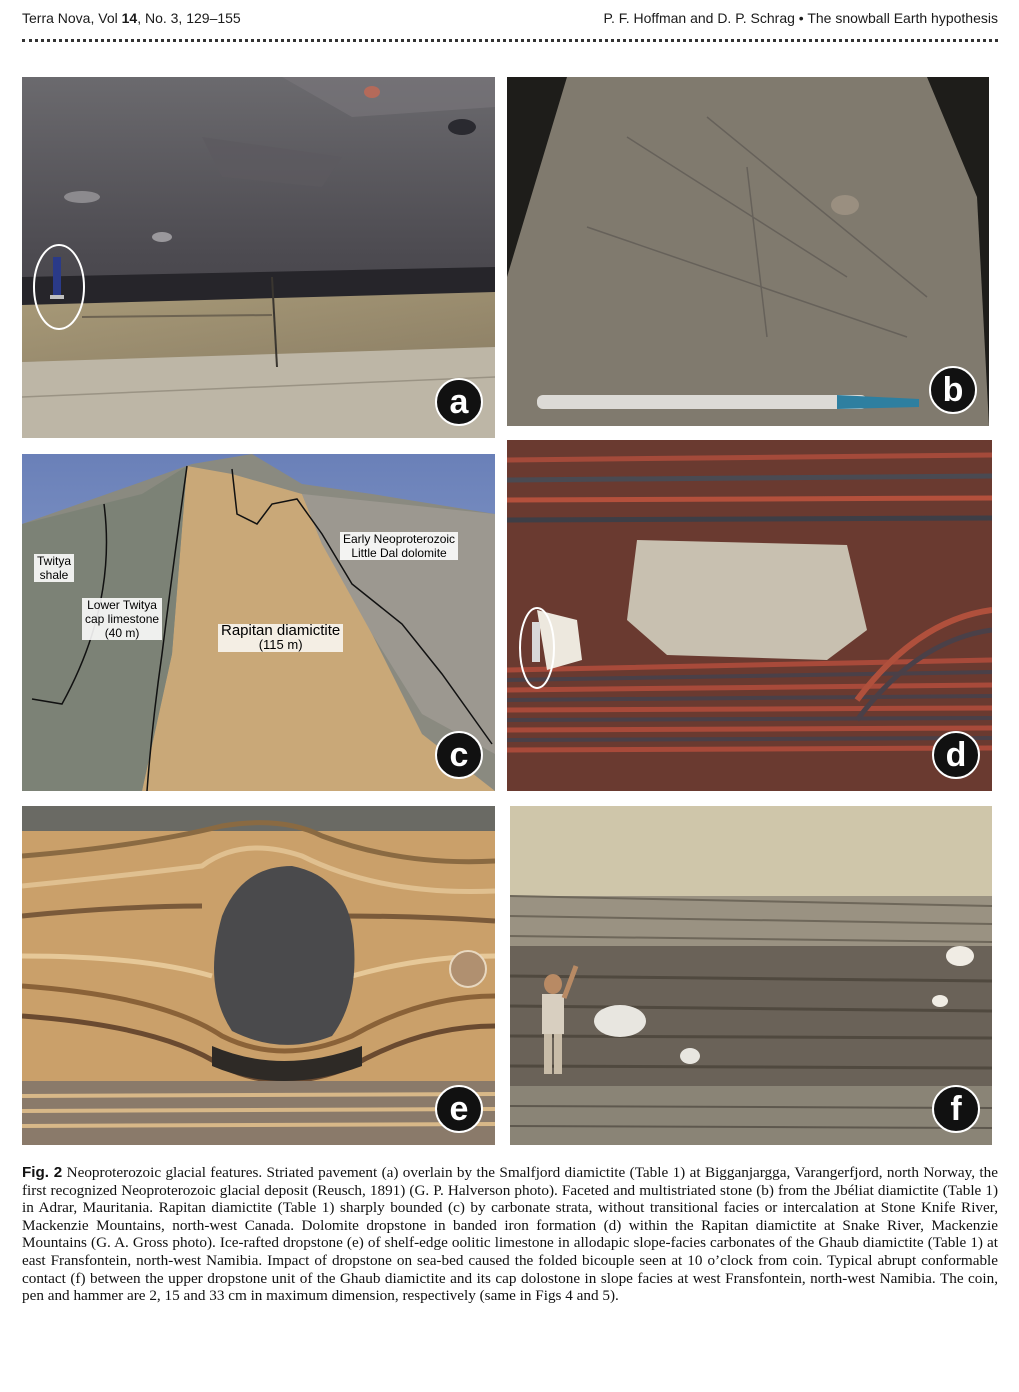 The height and width of the screenshot is (1392, 1019). I want to click on label-line: shale, so click(54, 575).